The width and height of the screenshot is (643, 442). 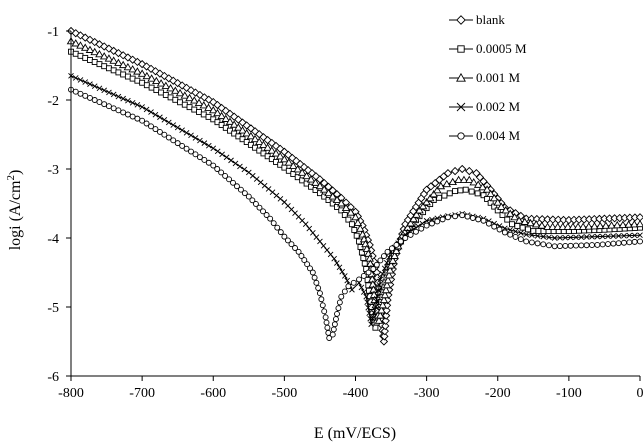 What do you see at coordinates (53, 239) in the screenshot?
I see `y-tick-label: -4` at bounding box center [53, 239].